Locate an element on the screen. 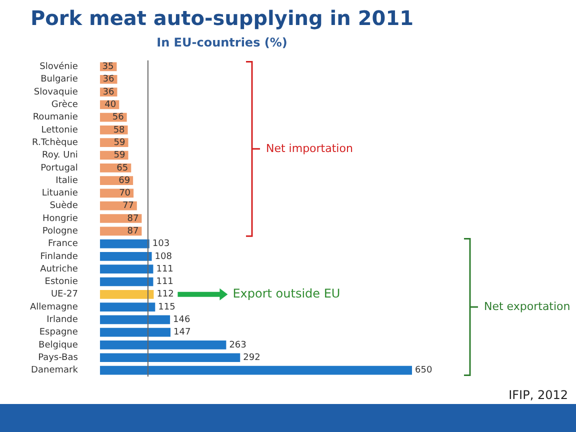 The width and height of the screenshot is (576, 432). data-label: 65 is located at coordinates (122, 168).